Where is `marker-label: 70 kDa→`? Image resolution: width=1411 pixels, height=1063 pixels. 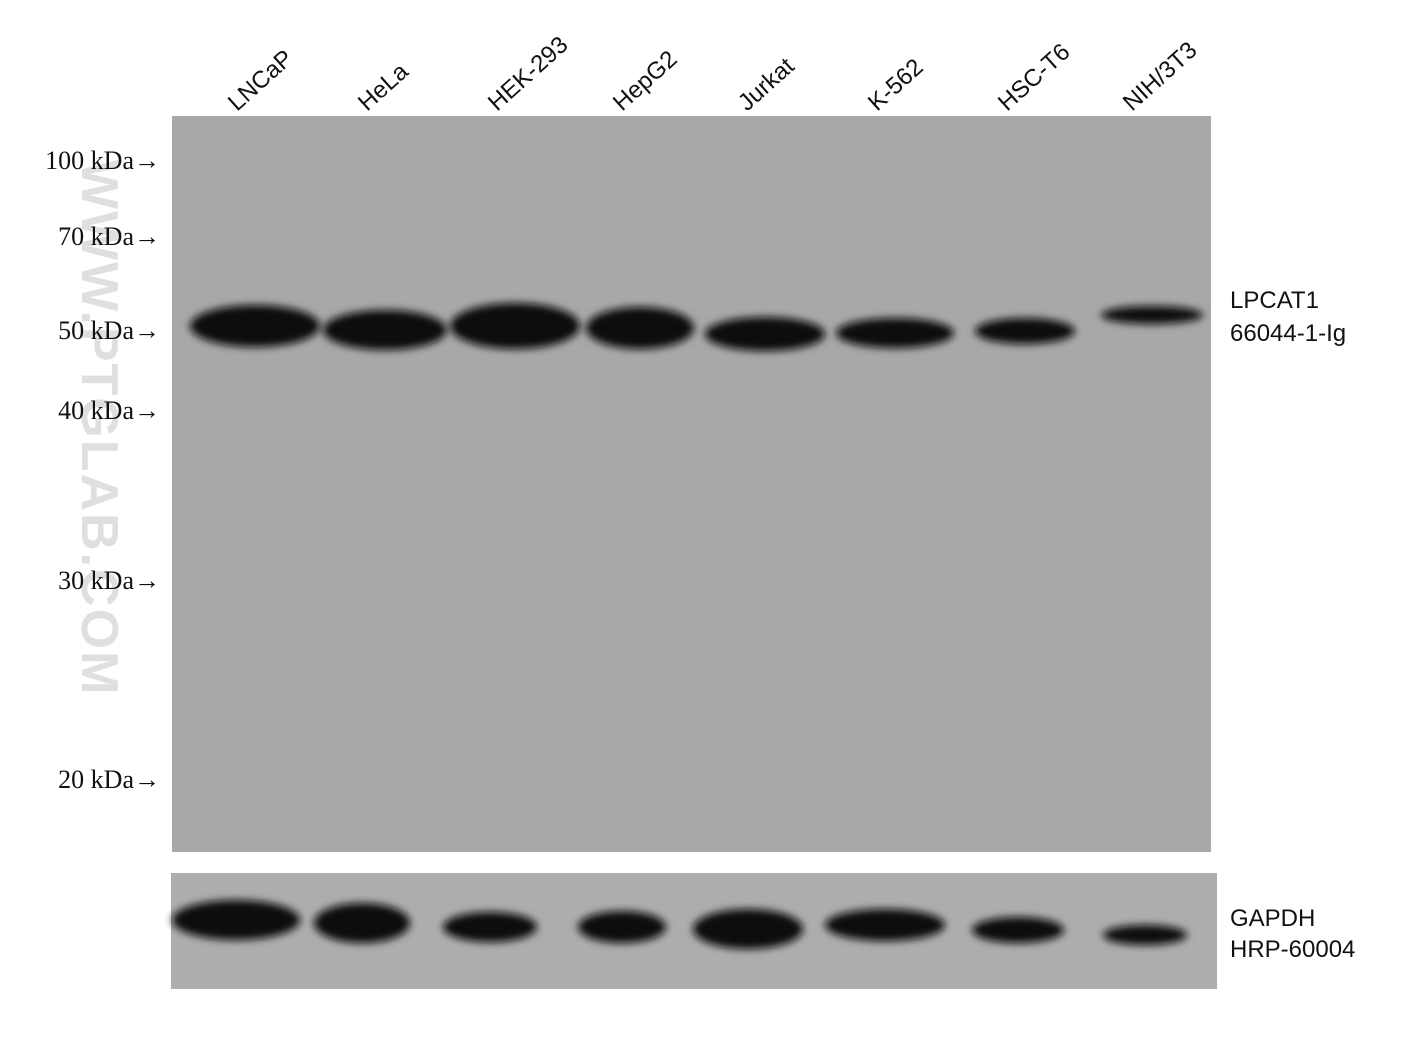 marker-label: 70 kDa→ is located at coordinates (109, 236).